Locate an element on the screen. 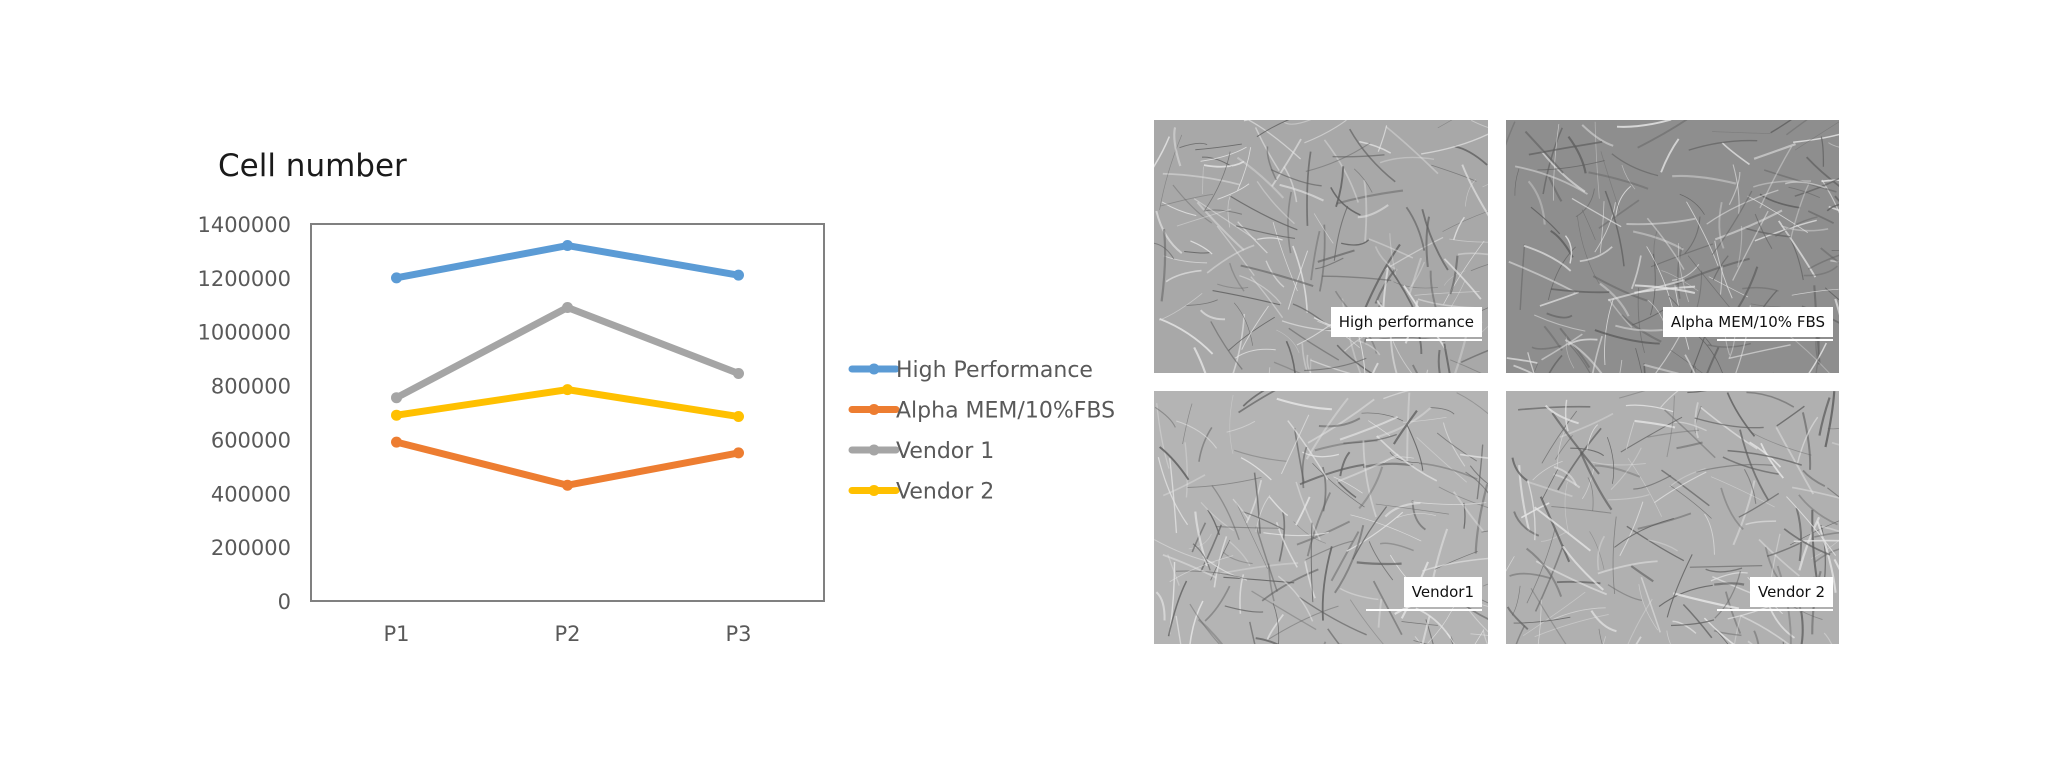  micrograph-vendor-2: Vendor 2 is located at coordinates (1672, 517).